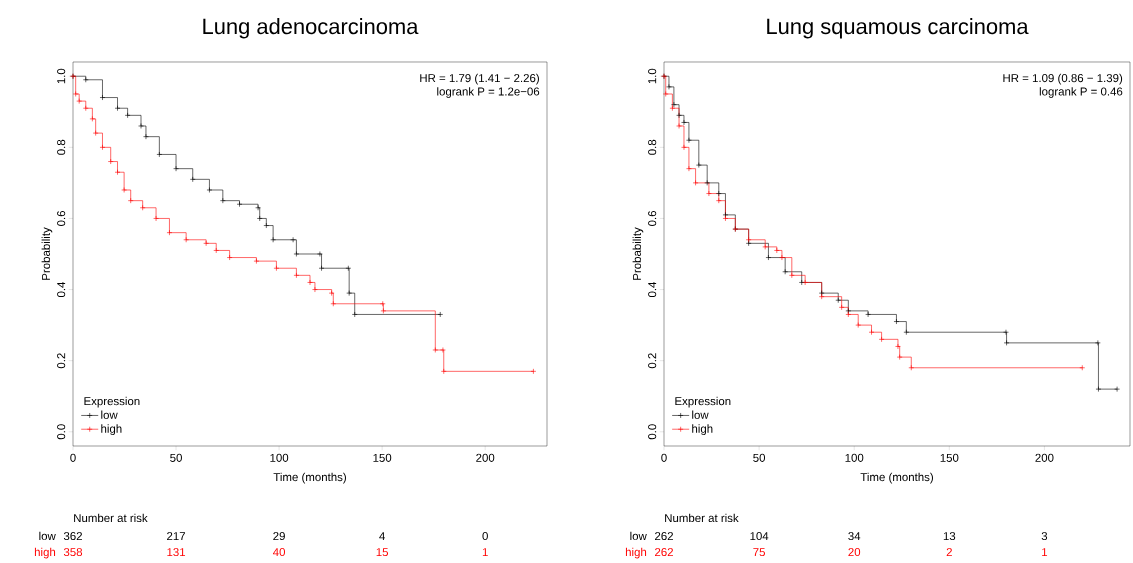 The width and height of the screenshot is (1133, 563). I want to click on text: 3, so click(1044, 536).